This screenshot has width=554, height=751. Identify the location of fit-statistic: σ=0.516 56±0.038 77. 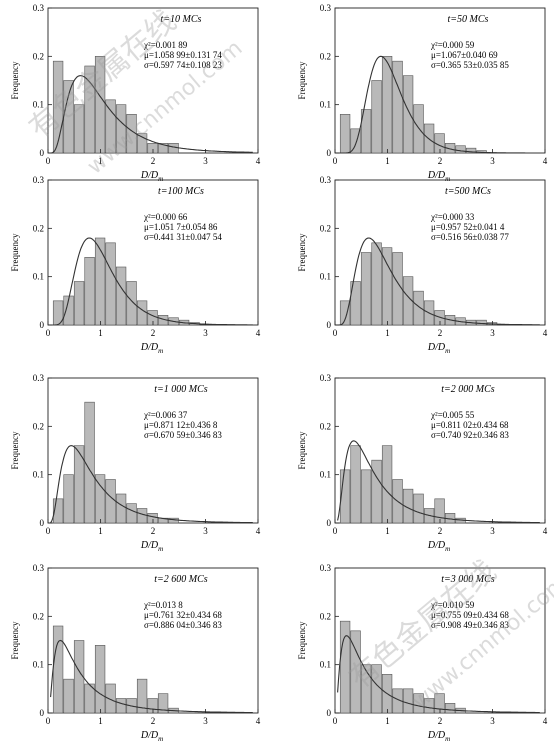
(470, 237).